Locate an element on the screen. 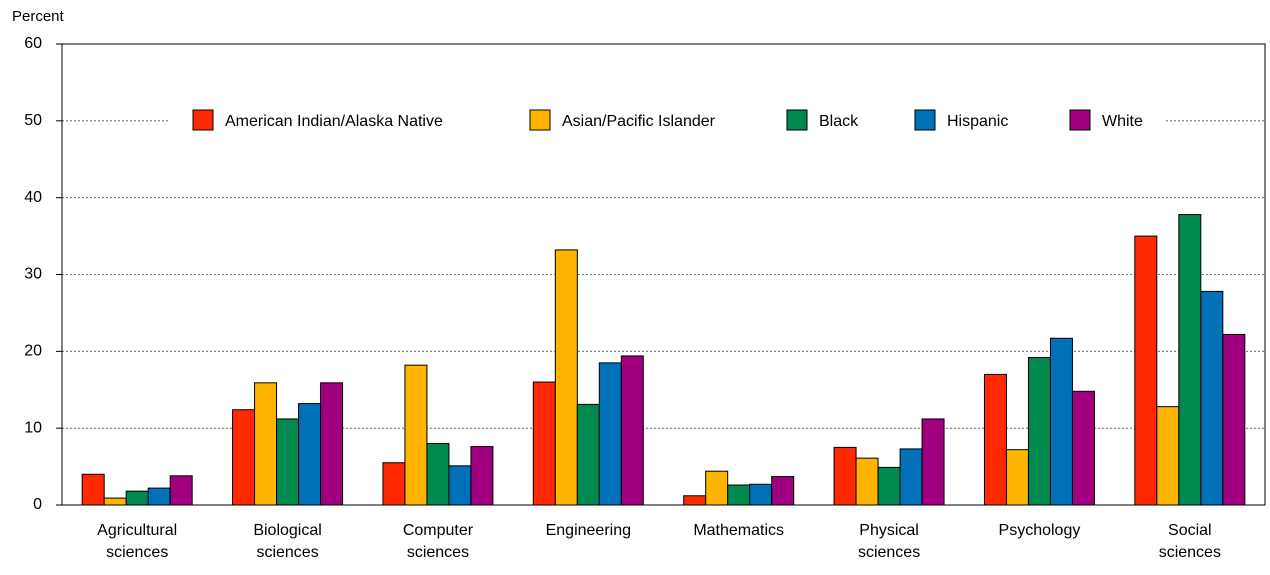  y-axis-label: Percent is located at coordinates (38, 16).